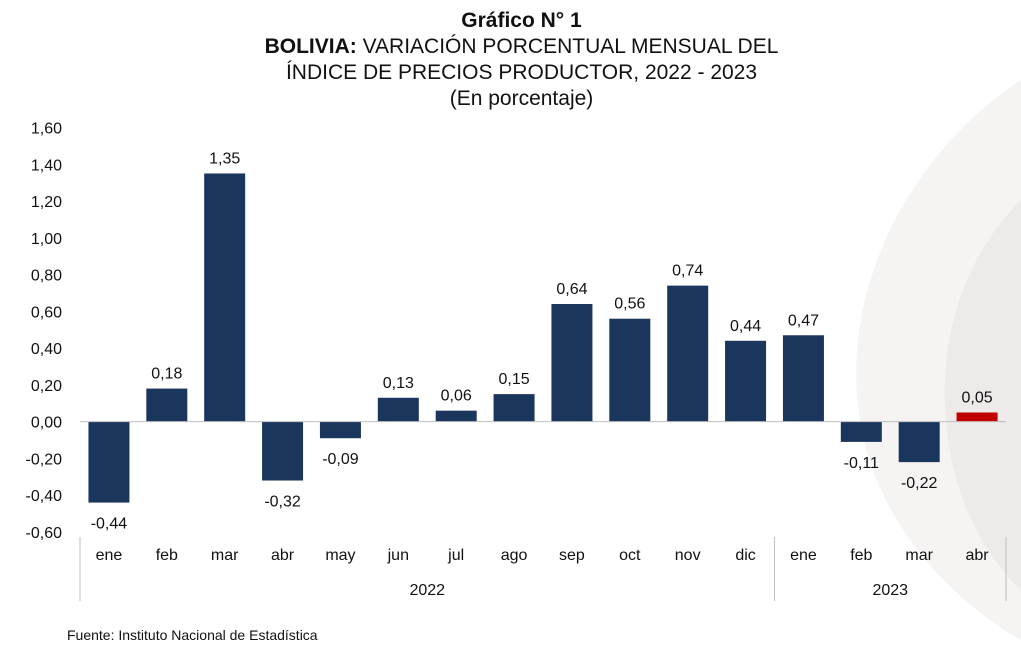 The height and width of the screenshot is (655, 1021). What do you see at coordinates (513, 379) in the screenshot?
I see `data-label: 0,15` at bounding box center [513, 379].